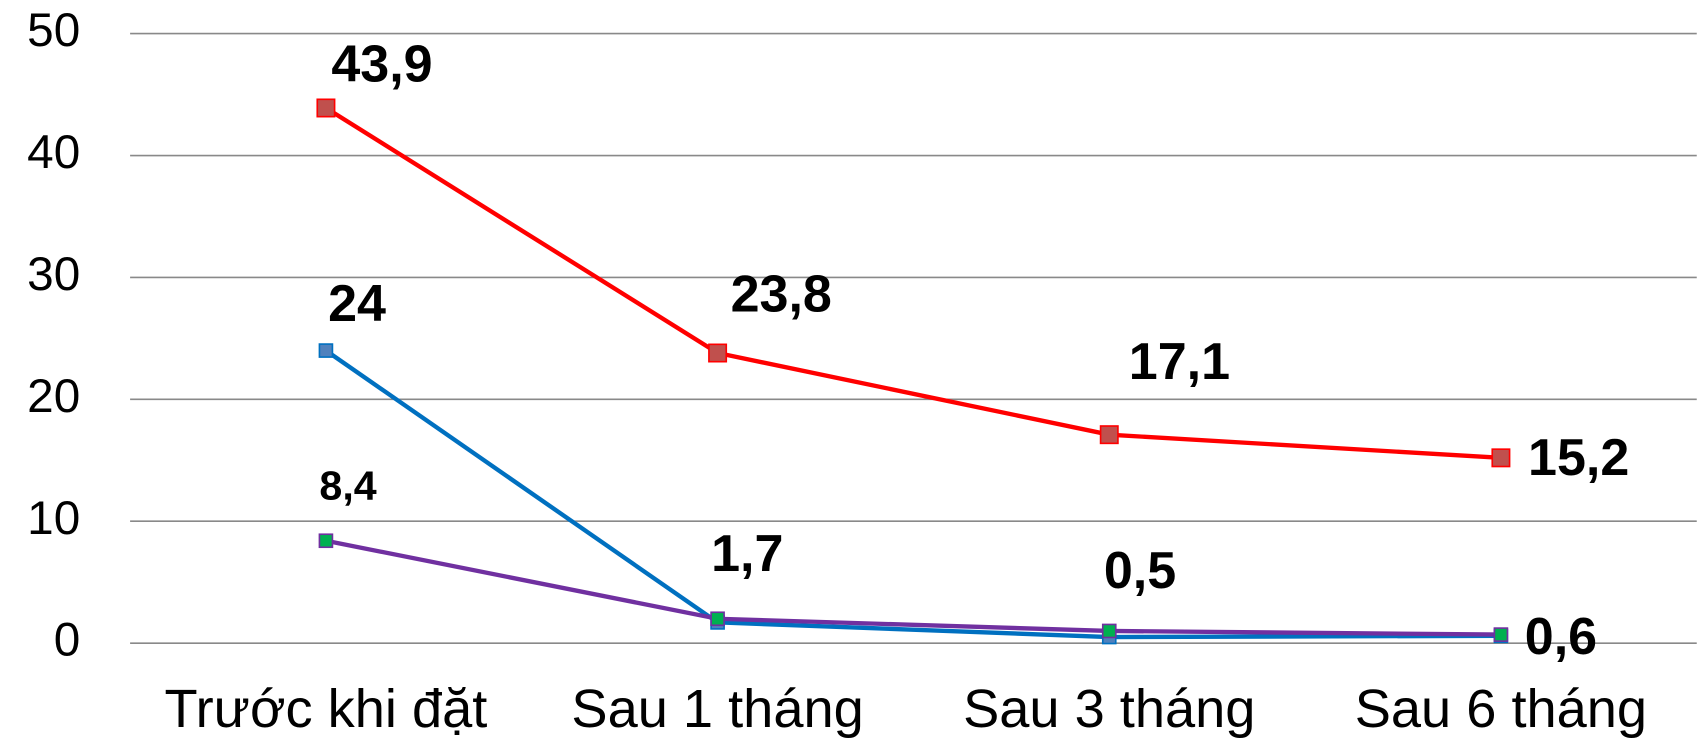 The width and height of the screenshot is (1700, 744). Describe the element at coordinates (1578, 458) in the screenshot. I see `data-label: 15,2` at that location.